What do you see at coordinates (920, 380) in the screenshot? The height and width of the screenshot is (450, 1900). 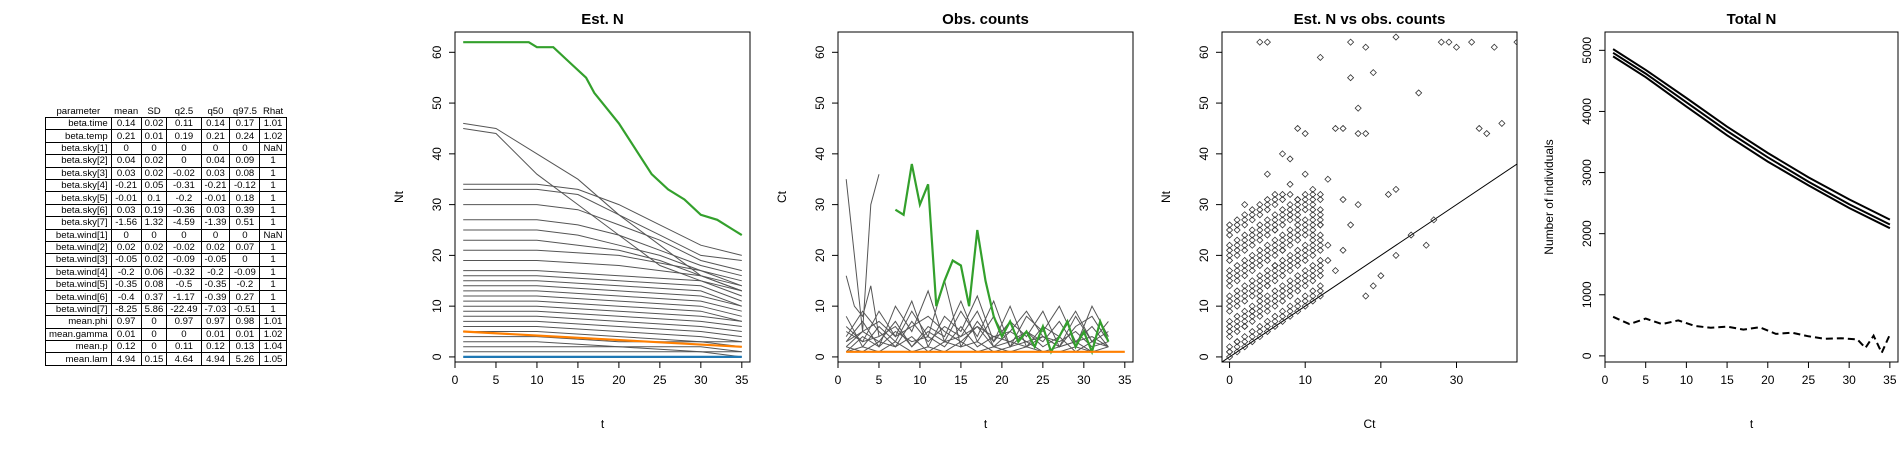 I see `x-tick-label: 10` at bounding box center [920, 380].